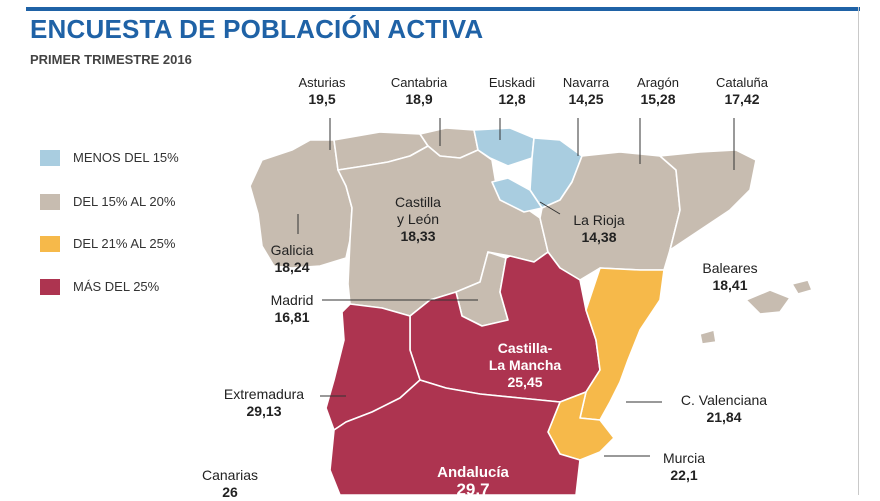 The width and height of the screenshot is (880, 501). What do you see at coordinates (301, 204) in the screenshot?
I see `region-galicia` at bounding box center [301, 204].